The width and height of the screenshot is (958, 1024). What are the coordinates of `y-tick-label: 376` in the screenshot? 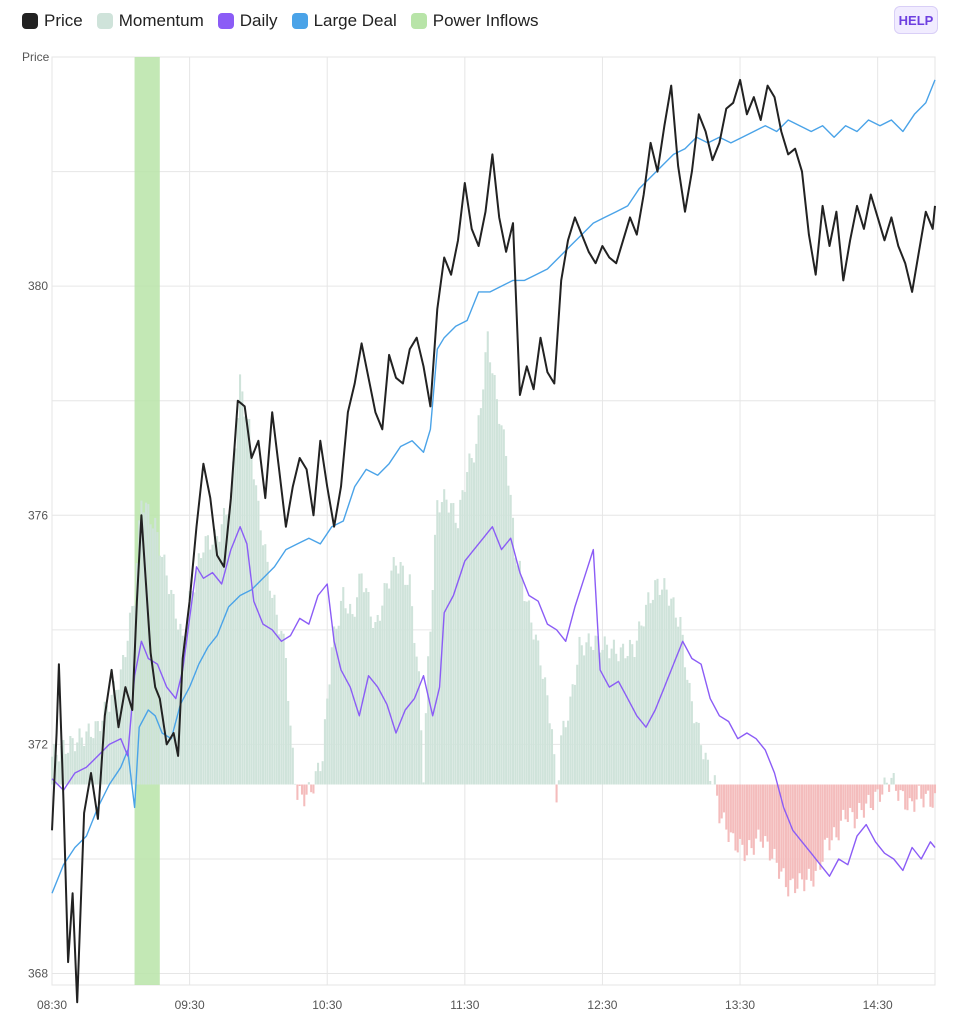 It's located at (38, 515).